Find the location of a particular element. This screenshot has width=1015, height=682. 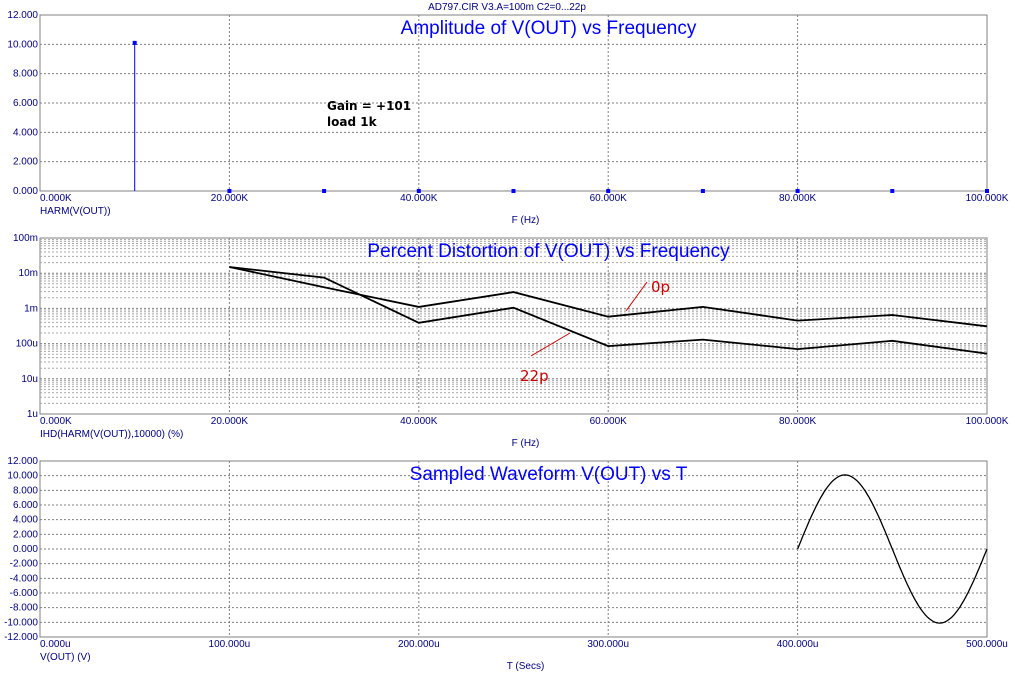

x-tick-label: 200.000u is located at coordinates (419, 644).